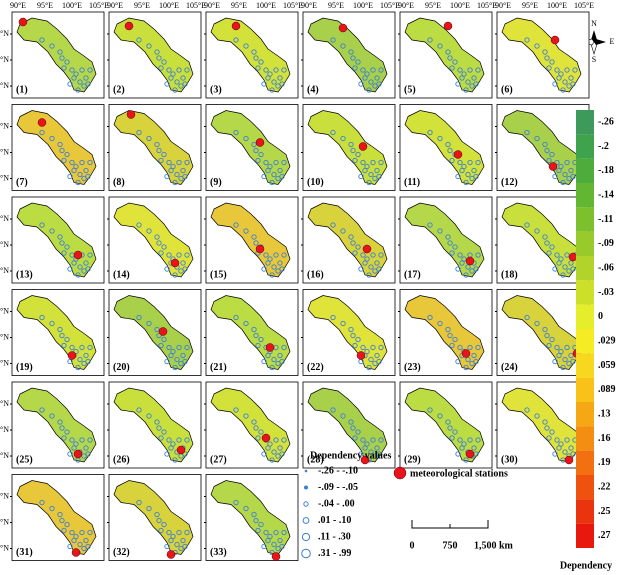 This screenshot has height=575, width=624. What do you see at coordinates (45, 5) in the screenshot?
I see `longitude-label: 95°E` at bounding box center [45, 5].